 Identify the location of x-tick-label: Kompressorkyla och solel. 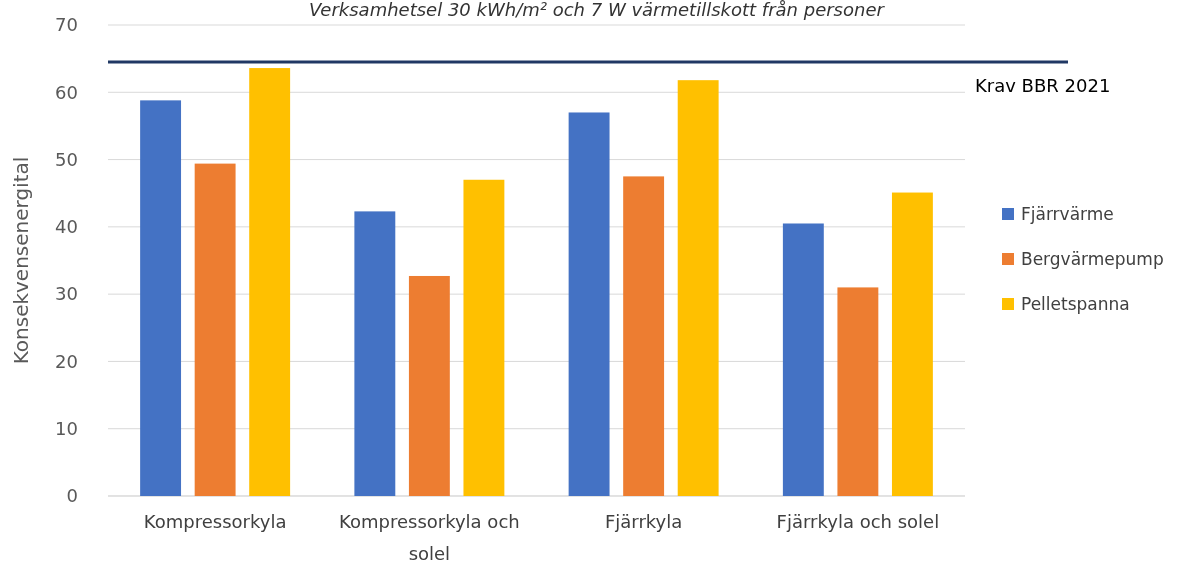
(429, 537).